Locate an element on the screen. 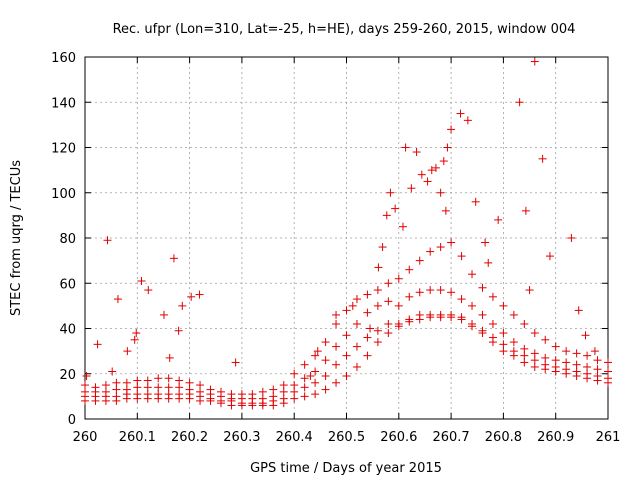 This screenshot has width=640, height=480. x-tick-label: 260.6 is located at coordinates (398, 437).